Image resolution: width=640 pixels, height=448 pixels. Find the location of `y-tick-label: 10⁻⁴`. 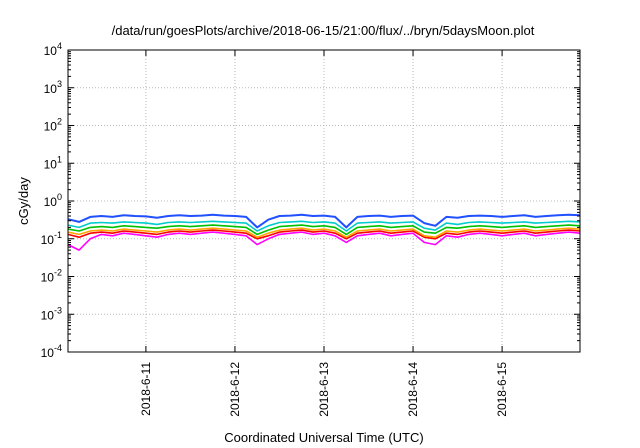

y-tick-label: 10⁻⁴ is located at coordinates (51, 351).